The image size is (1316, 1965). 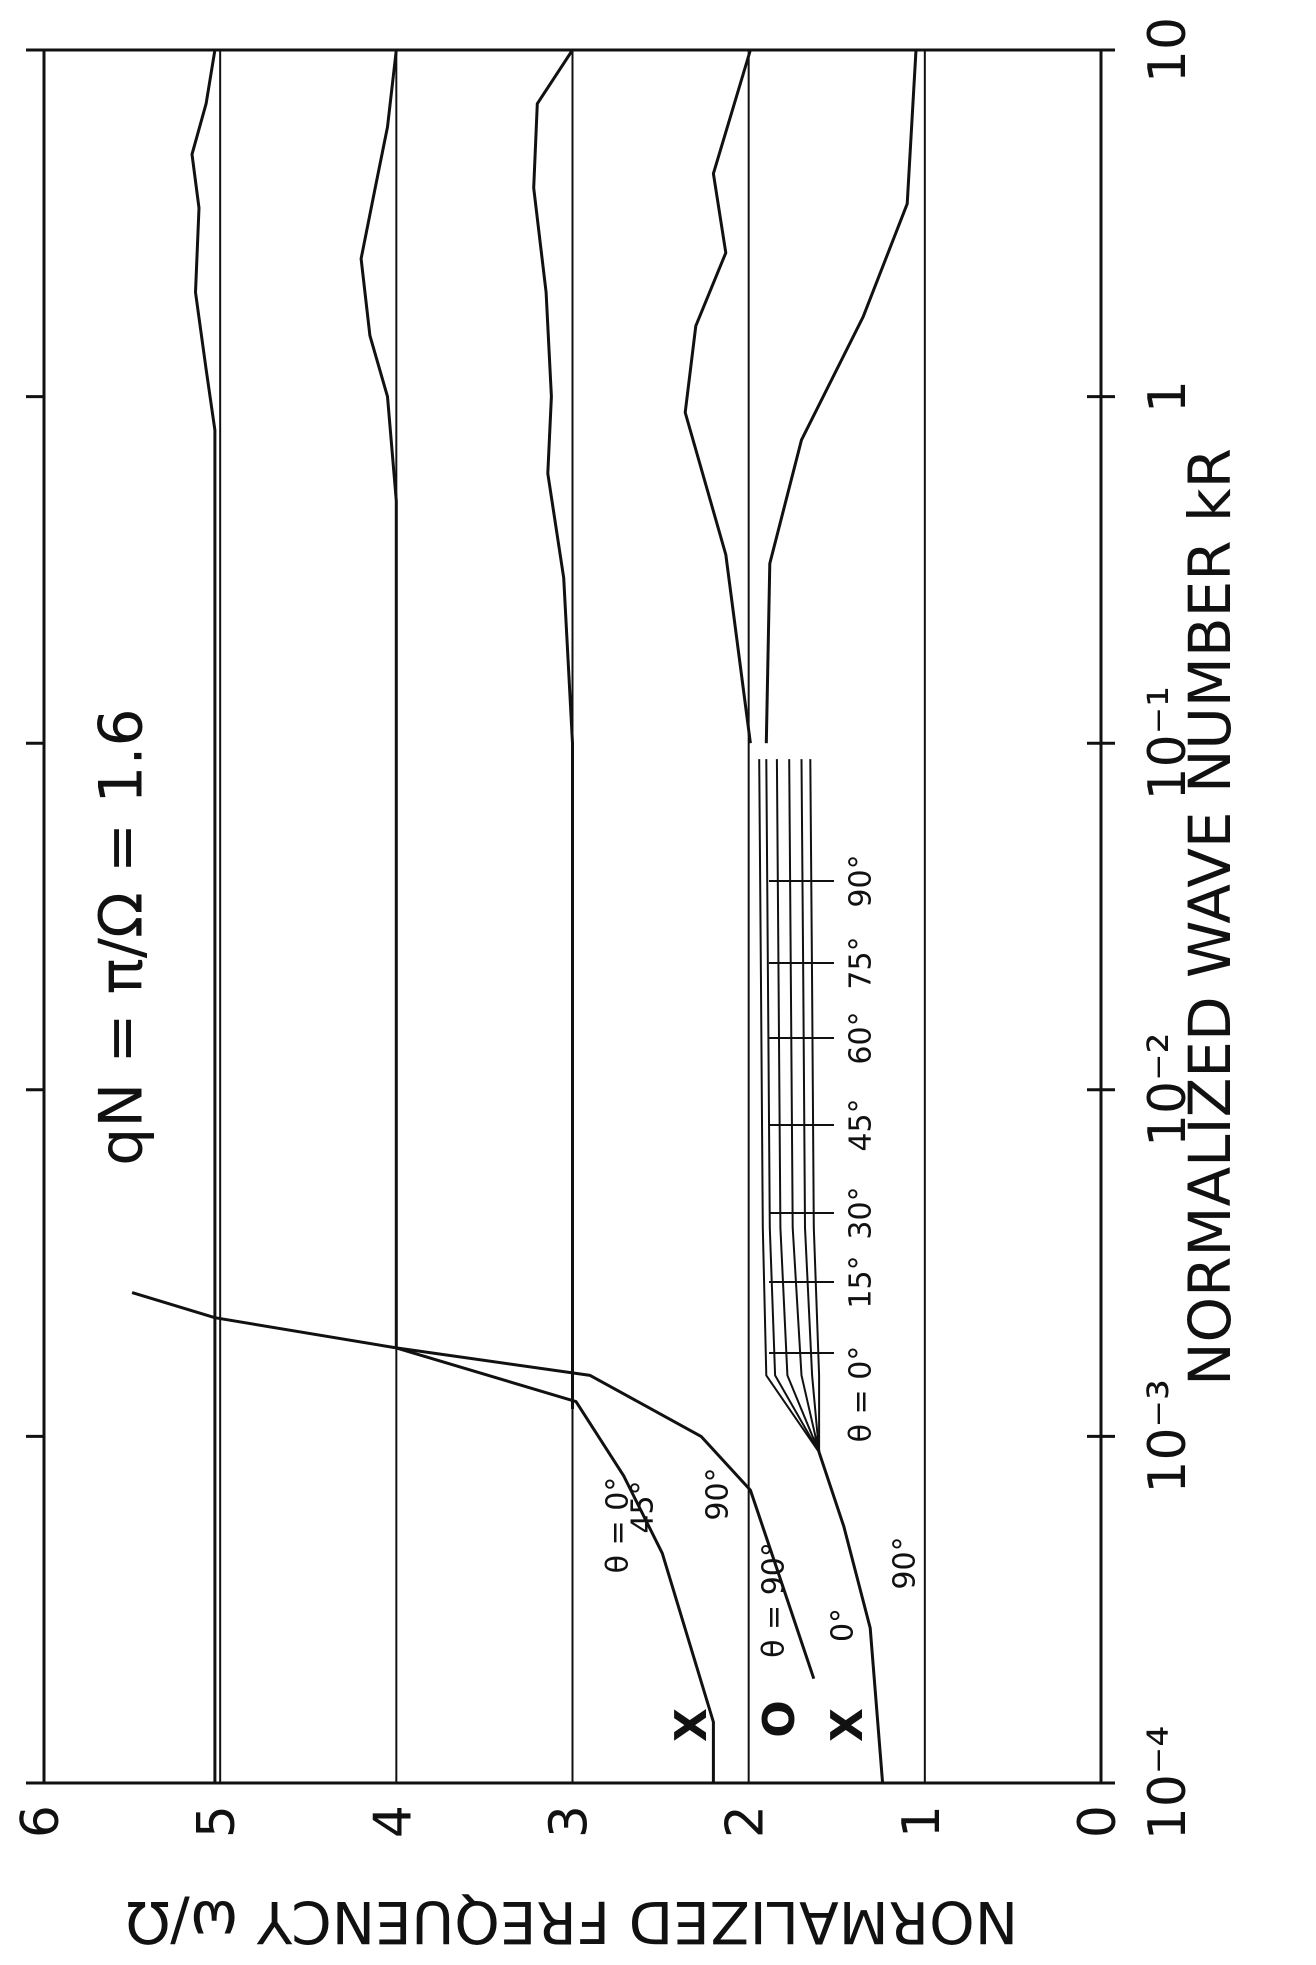 What do you see at coordinates (1098, 1821) in the screenshot?
I see `y-tick-label: 0` at bounding box center [1098, 1821].